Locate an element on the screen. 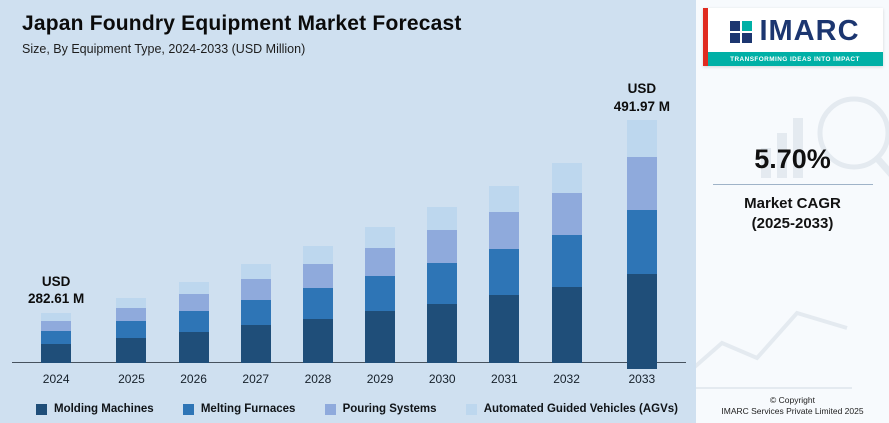 This screenshot has width=889, height=423. bar-group-2030: 2030 is located at coordinates (442, 233).